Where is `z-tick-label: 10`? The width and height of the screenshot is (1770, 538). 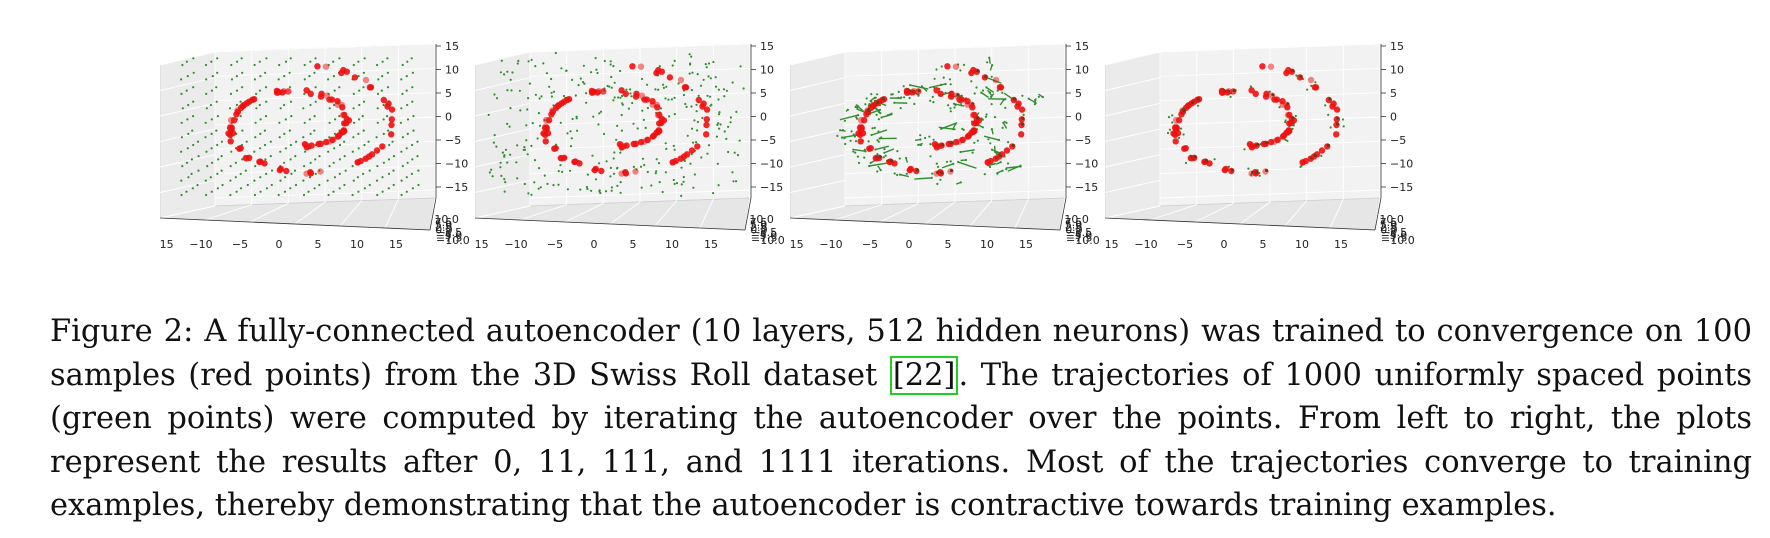 z-tick-label: 10 is located at coordinates (1082, 70).